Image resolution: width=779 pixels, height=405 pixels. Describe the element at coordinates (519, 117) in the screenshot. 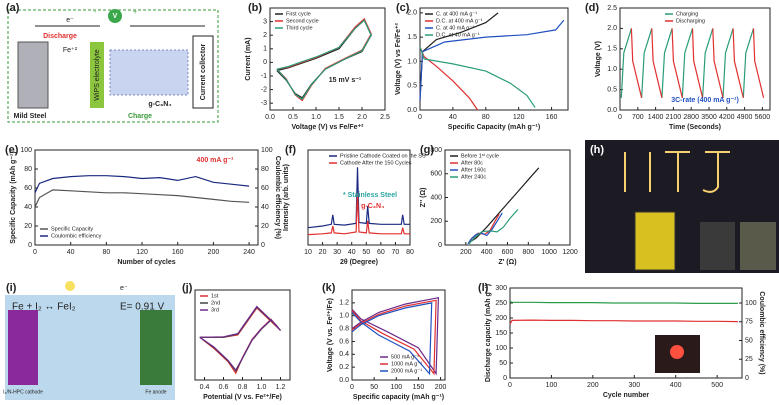

I see `x-tick-label: 120` at that location.